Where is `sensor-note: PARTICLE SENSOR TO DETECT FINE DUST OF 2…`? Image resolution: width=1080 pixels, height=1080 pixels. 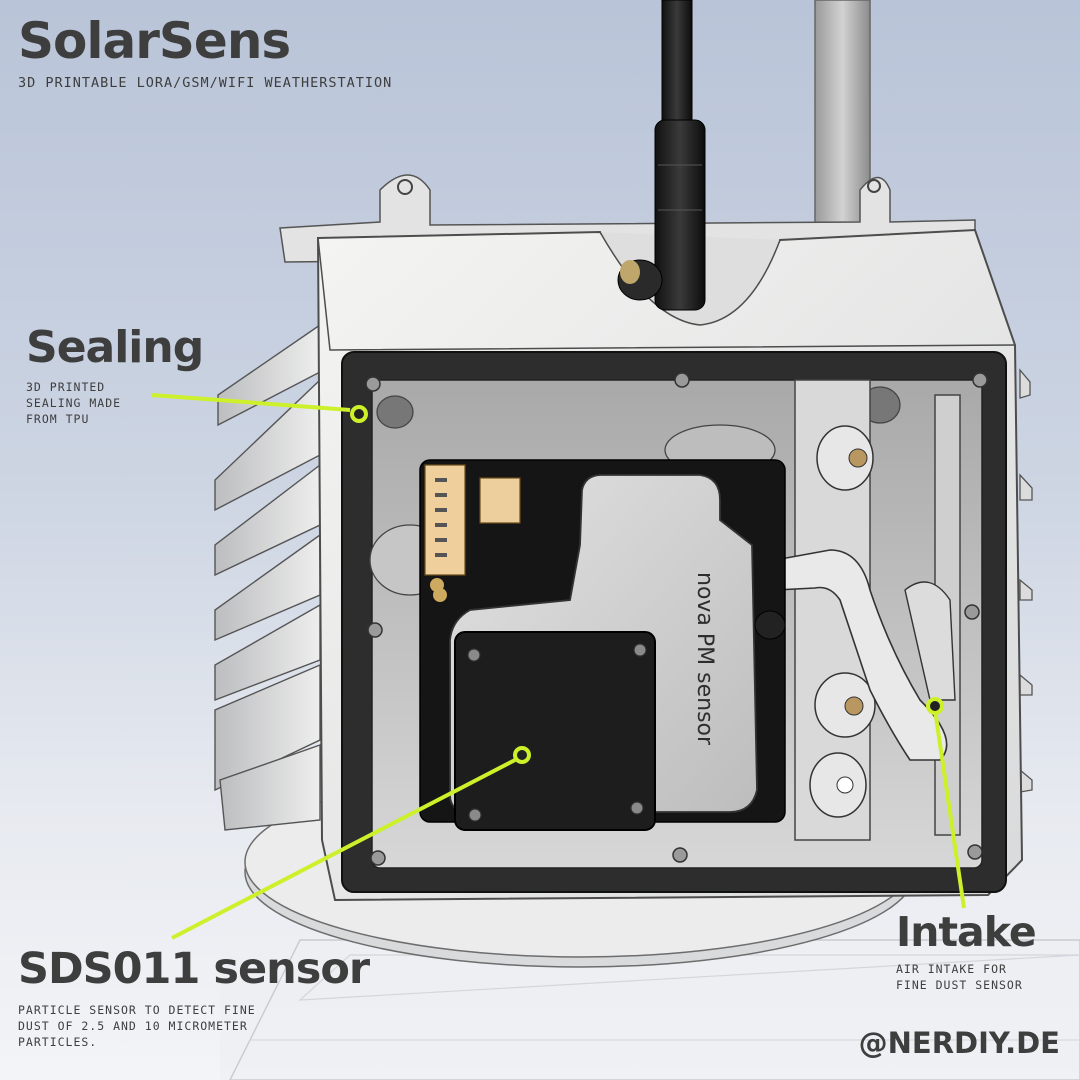 sensor-note: PARTICLE SENSOR TO DETECT FINE DUST OF 2… is located at coordinates (137, 1026).